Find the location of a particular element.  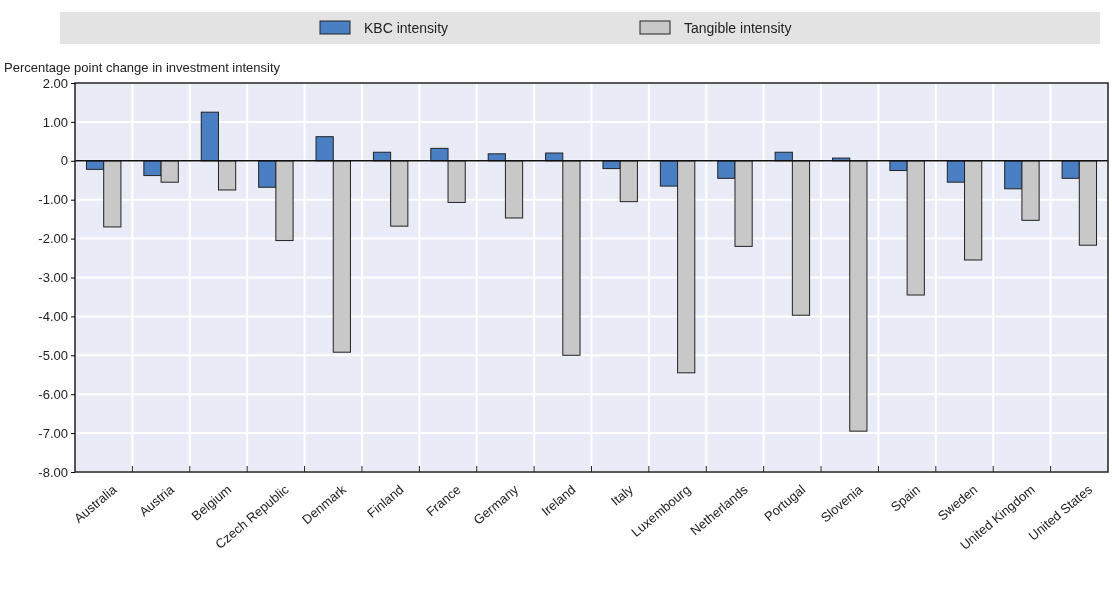

y-tick-label: 1.00 is located at coordinates (55, 122).